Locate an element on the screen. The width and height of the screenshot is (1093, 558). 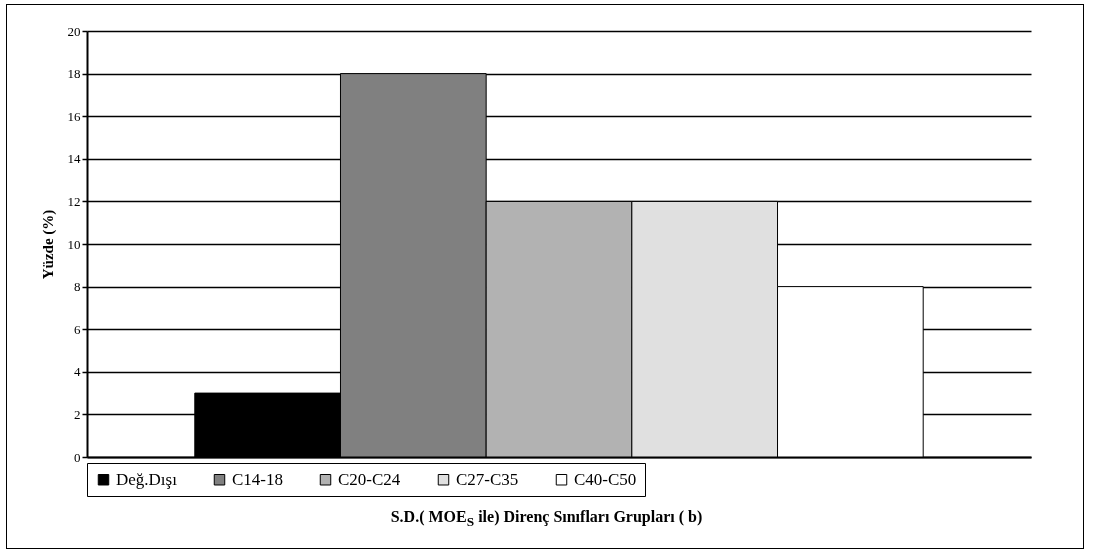
y-tick-label: 12 is located at coordinates (74, 201).